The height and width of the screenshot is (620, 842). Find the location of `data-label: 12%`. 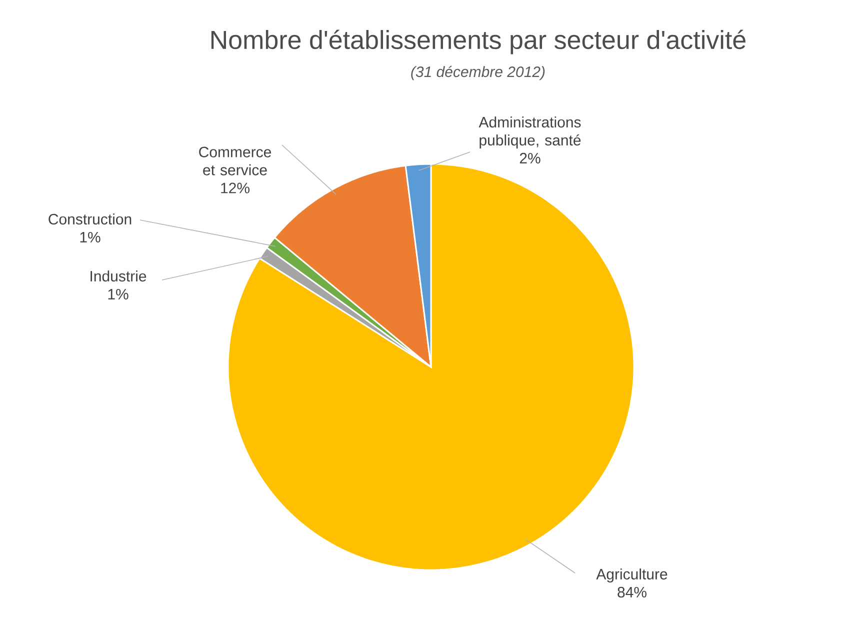

data-label: 12% is located at coordinates (235, 188).